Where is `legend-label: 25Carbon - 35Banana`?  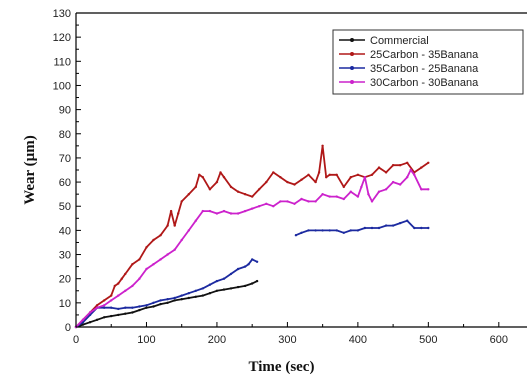
legend-label: 25Carbon - 35Banana is located at coordinates (424, 55).